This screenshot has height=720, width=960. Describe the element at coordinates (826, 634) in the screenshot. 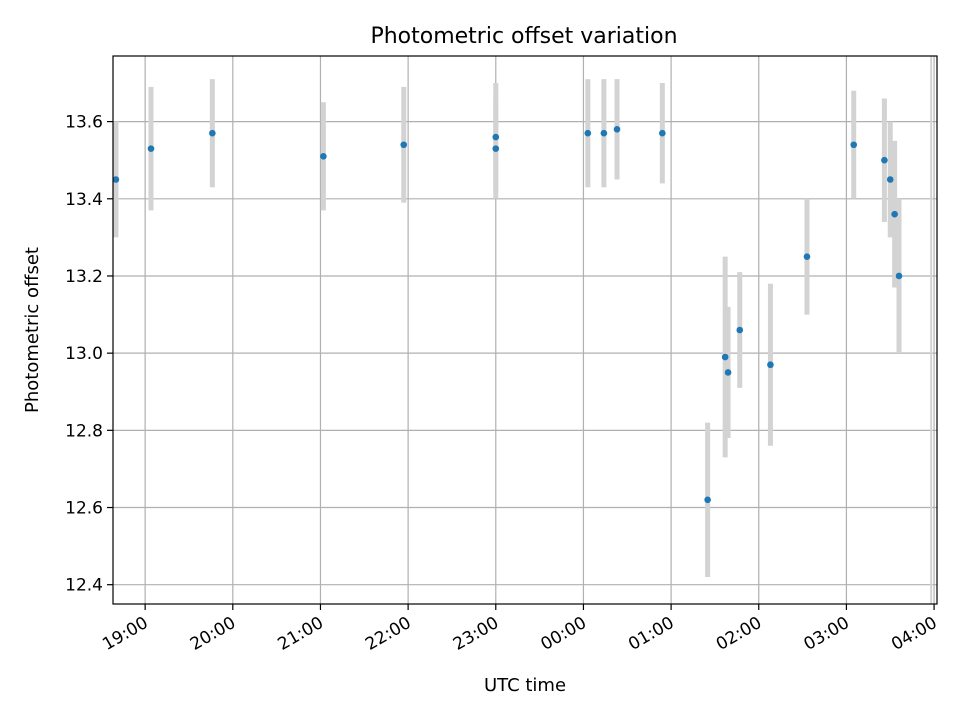

I see `x-tick-label: 03:00` at that location.